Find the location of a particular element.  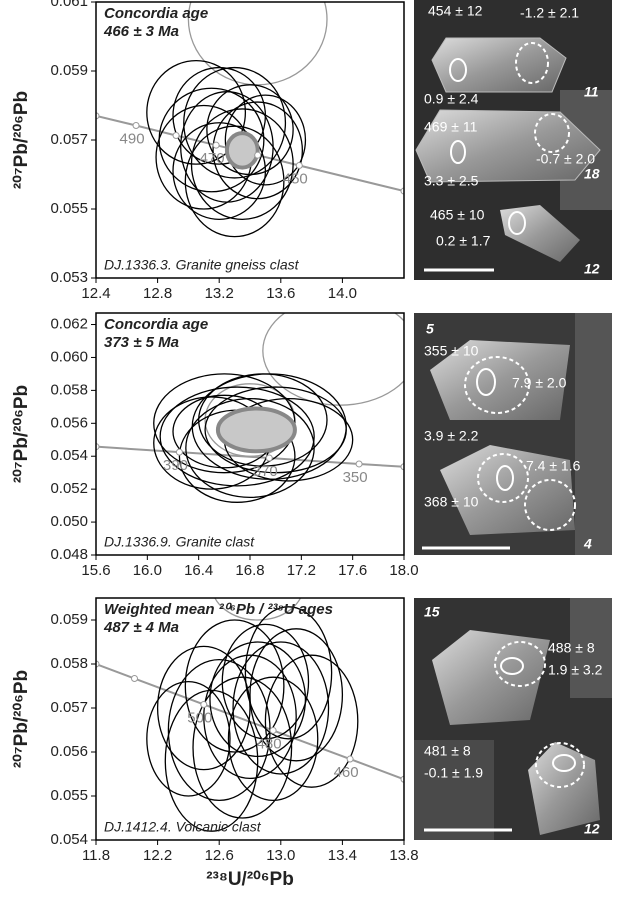

concordia-age-label: 500 is located at coordinates (199, 717).